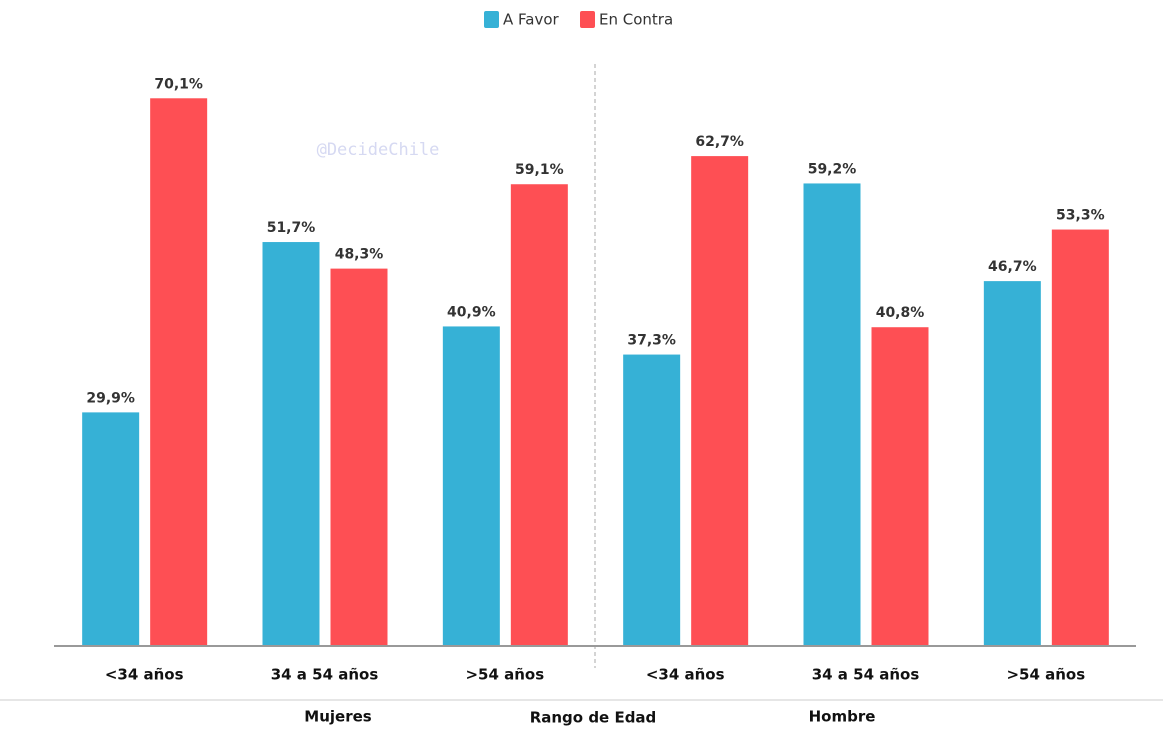 The height and width of the screenshot is (729, 1163). I want to click on data-label: 51,7%, so click(291, 228).